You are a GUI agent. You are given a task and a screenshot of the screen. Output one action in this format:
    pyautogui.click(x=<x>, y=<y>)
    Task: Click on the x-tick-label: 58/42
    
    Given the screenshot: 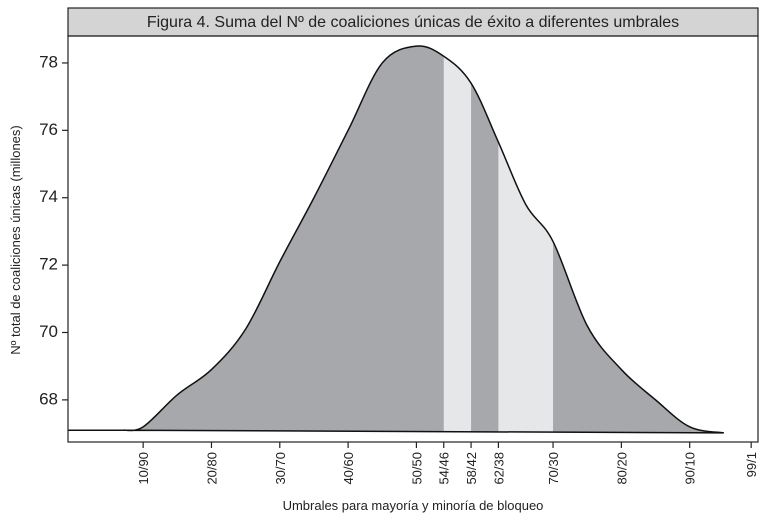 What is the action you would take?
    pyautogui.click(x=471, y=468)
    